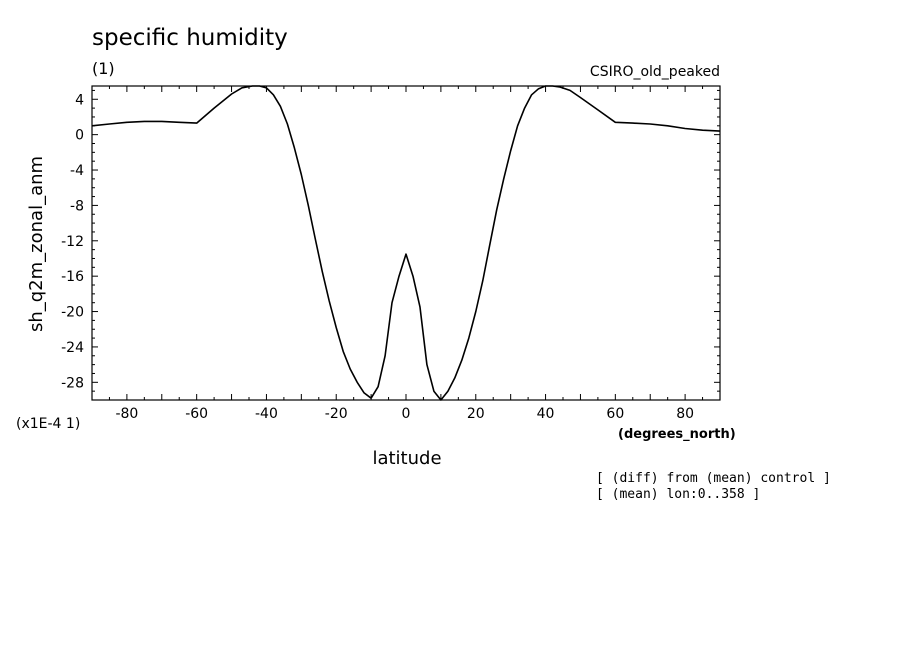 The width and height of the screenshot is (904, 654). Describe the element at coordinates (546, 414) in the screenshot. I see `x-tick-label: 40` at that location.